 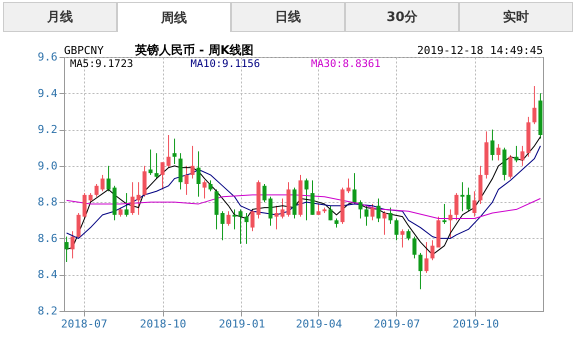 What do you see at coordinates (60, 17) in the screenshot?
I see `tab: 月线` at bounding box center [60, 17].